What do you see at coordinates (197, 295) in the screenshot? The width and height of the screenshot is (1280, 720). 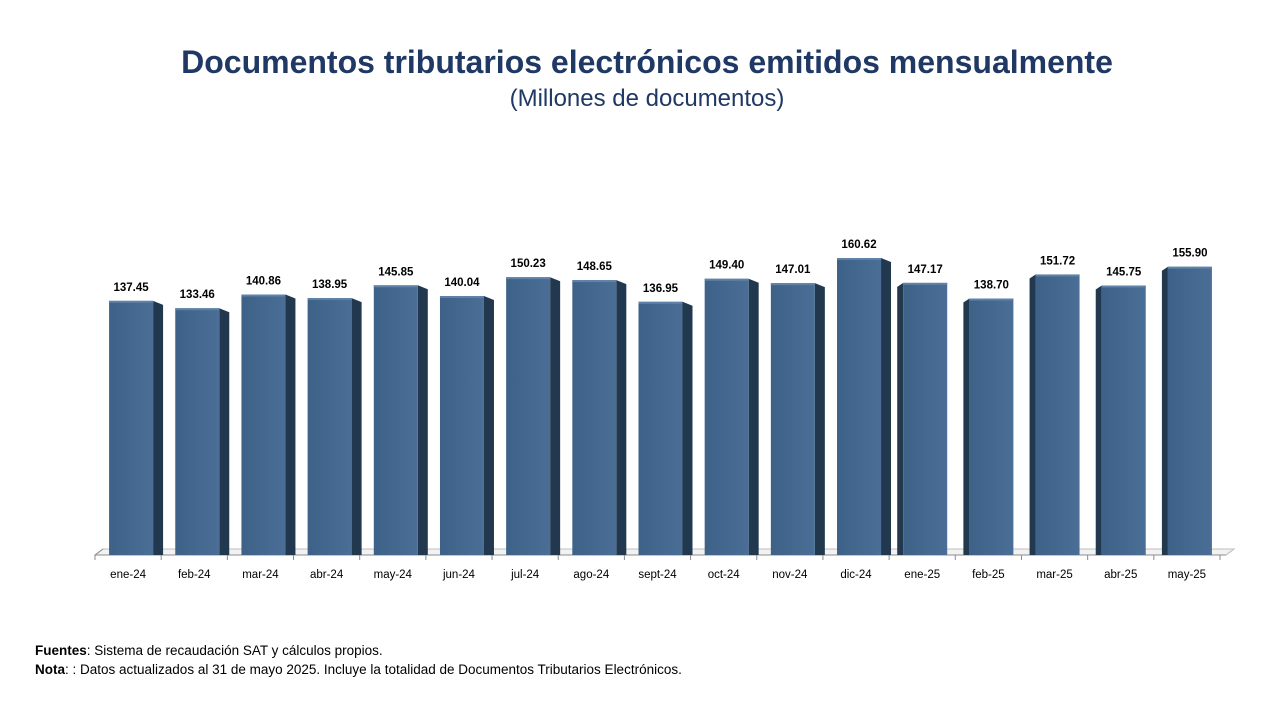 I see `value-label: 133.46` at bounding box center [197, 295].